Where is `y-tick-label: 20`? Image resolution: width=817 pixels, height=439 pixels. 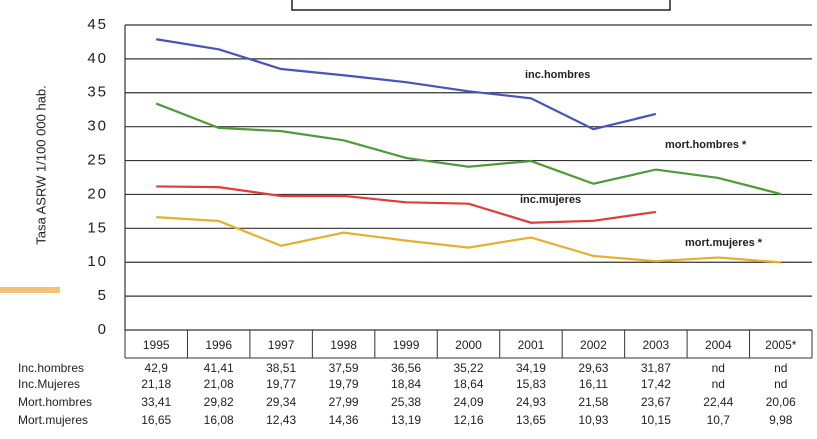
y-tick-label: 20 is located at coordinates (97, 193).